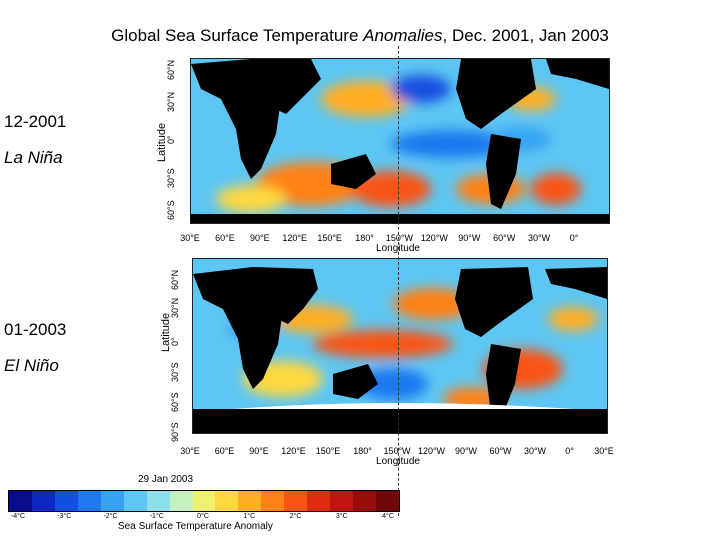 Image resolution: width=720 pixels, height=540 pixels. Describe the element at coordinates (156, 516) in the screenshot. I see `colorbar-tick-3: -1°C` at that location.